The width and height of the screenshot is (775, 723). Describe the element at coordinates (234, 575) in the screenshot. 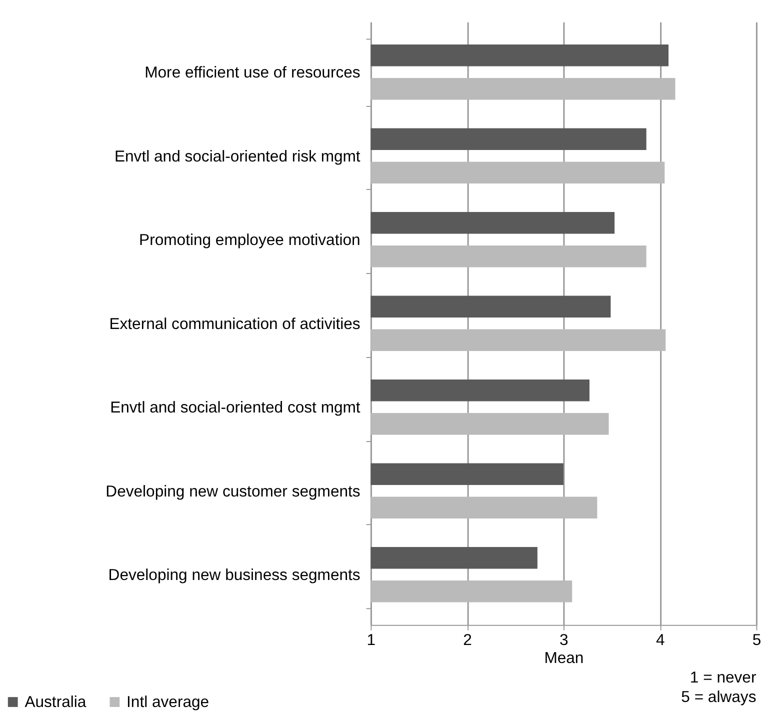

I see `y-tick-label: Developing new business segments` at that location.